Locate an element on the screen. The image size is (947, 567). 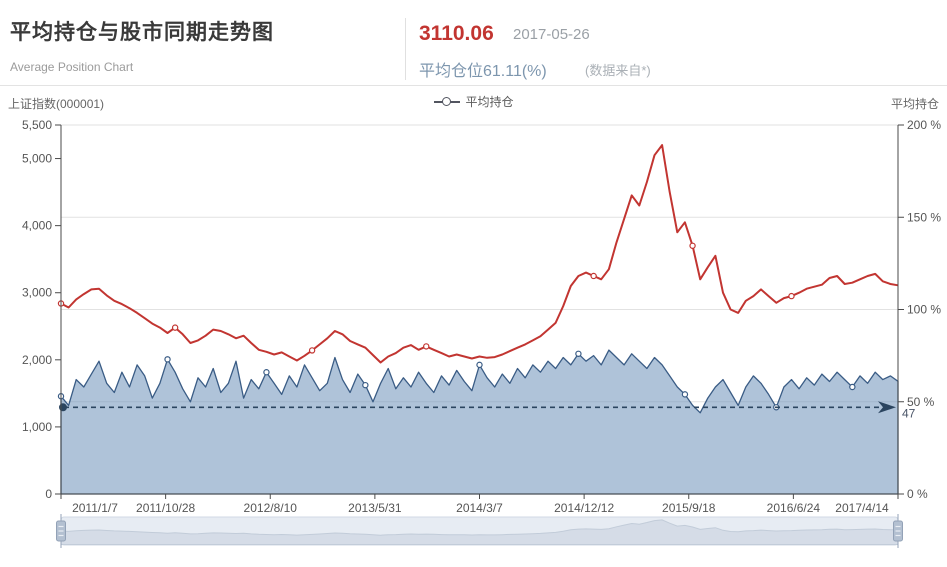
x-axis-label: 2011/10/28 is located at coordinates (165, 508).